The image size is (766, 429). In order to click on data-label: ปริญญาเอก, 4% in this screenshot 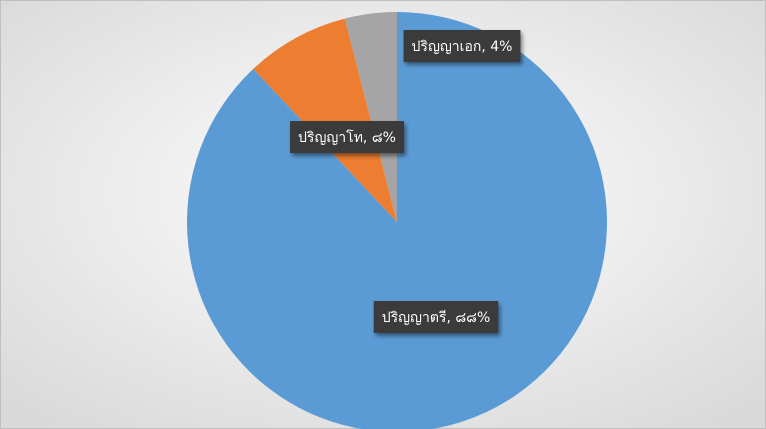, I will do `click(462, 47)`.